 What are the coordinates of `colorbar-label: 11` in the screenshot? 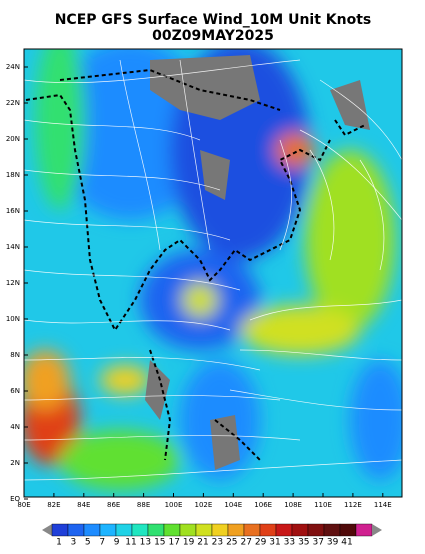 It's located at (130, 543).